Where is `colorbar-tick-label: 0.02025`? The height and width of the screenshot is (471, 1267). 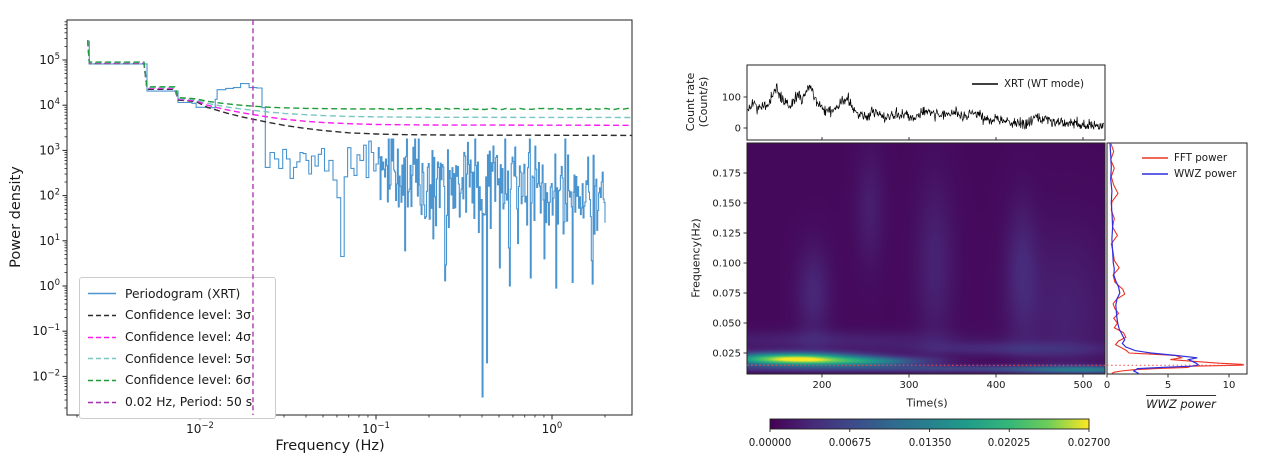 colorbar-tick-label: 0.02025 is located at coordinates (1009, 443).